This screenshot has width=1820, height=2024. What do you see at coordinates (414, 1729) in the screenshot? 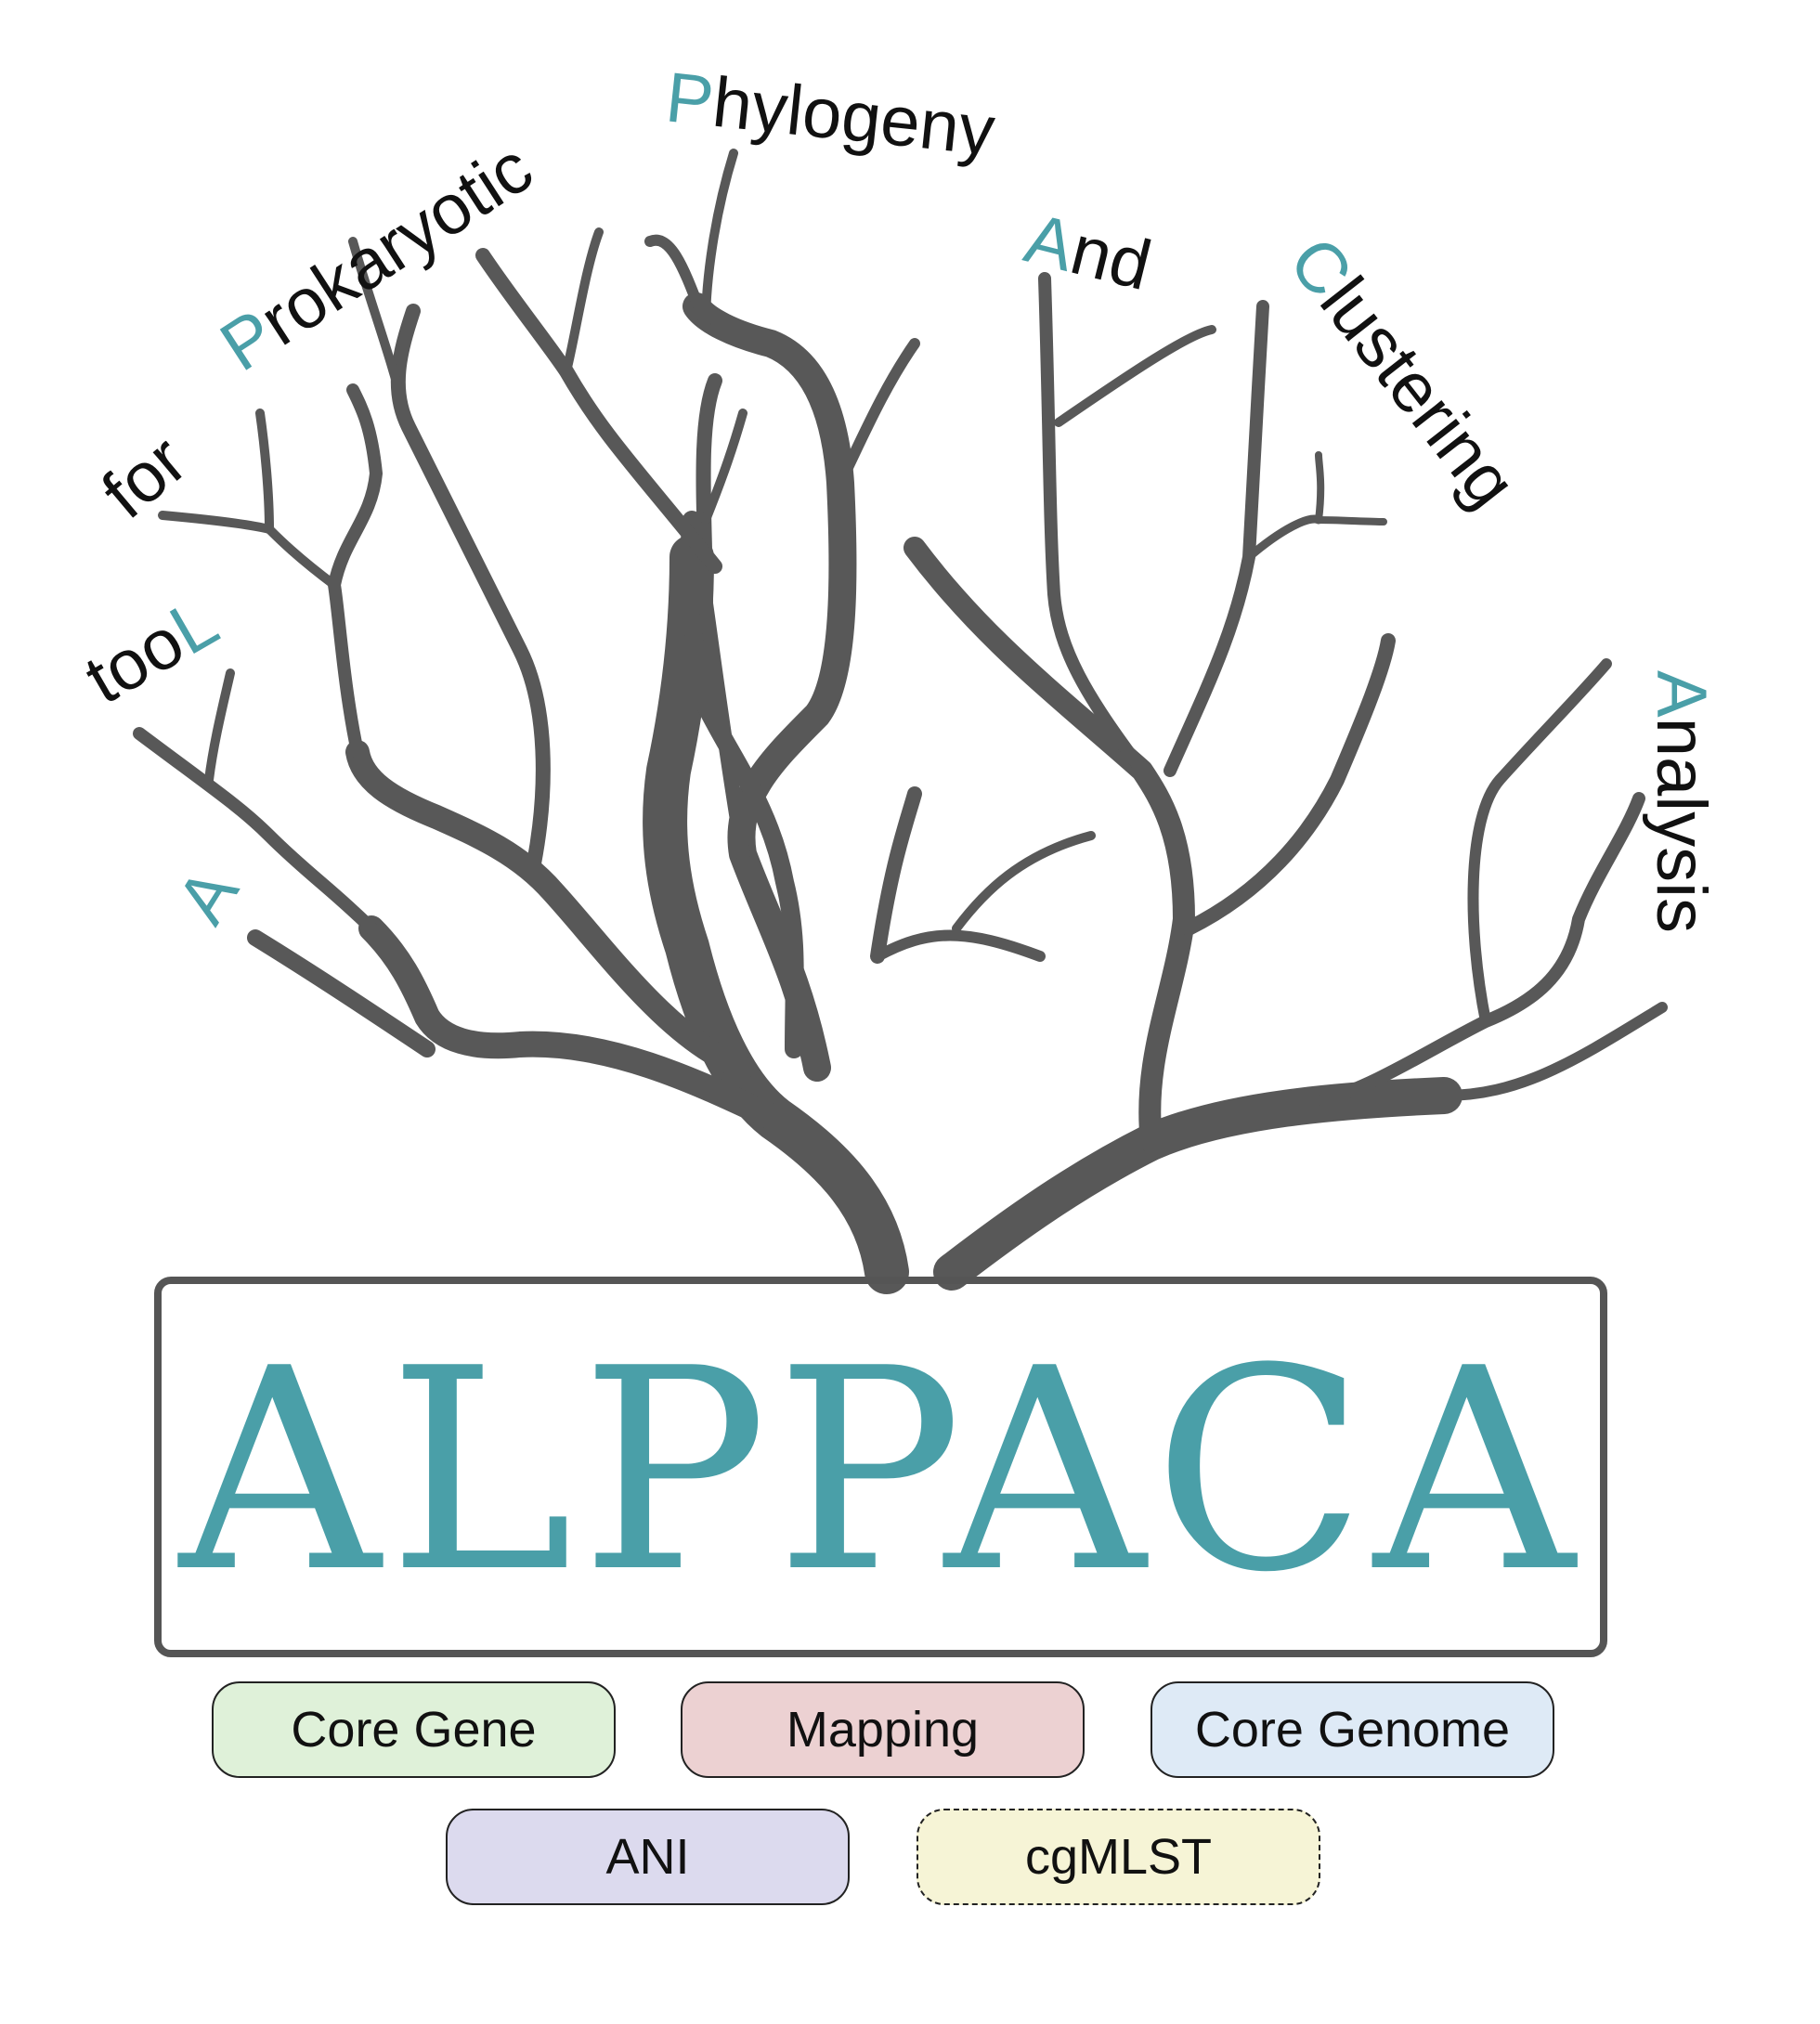
I see `method-core-gene: Core Gene` at bounding box center [414, 1729].